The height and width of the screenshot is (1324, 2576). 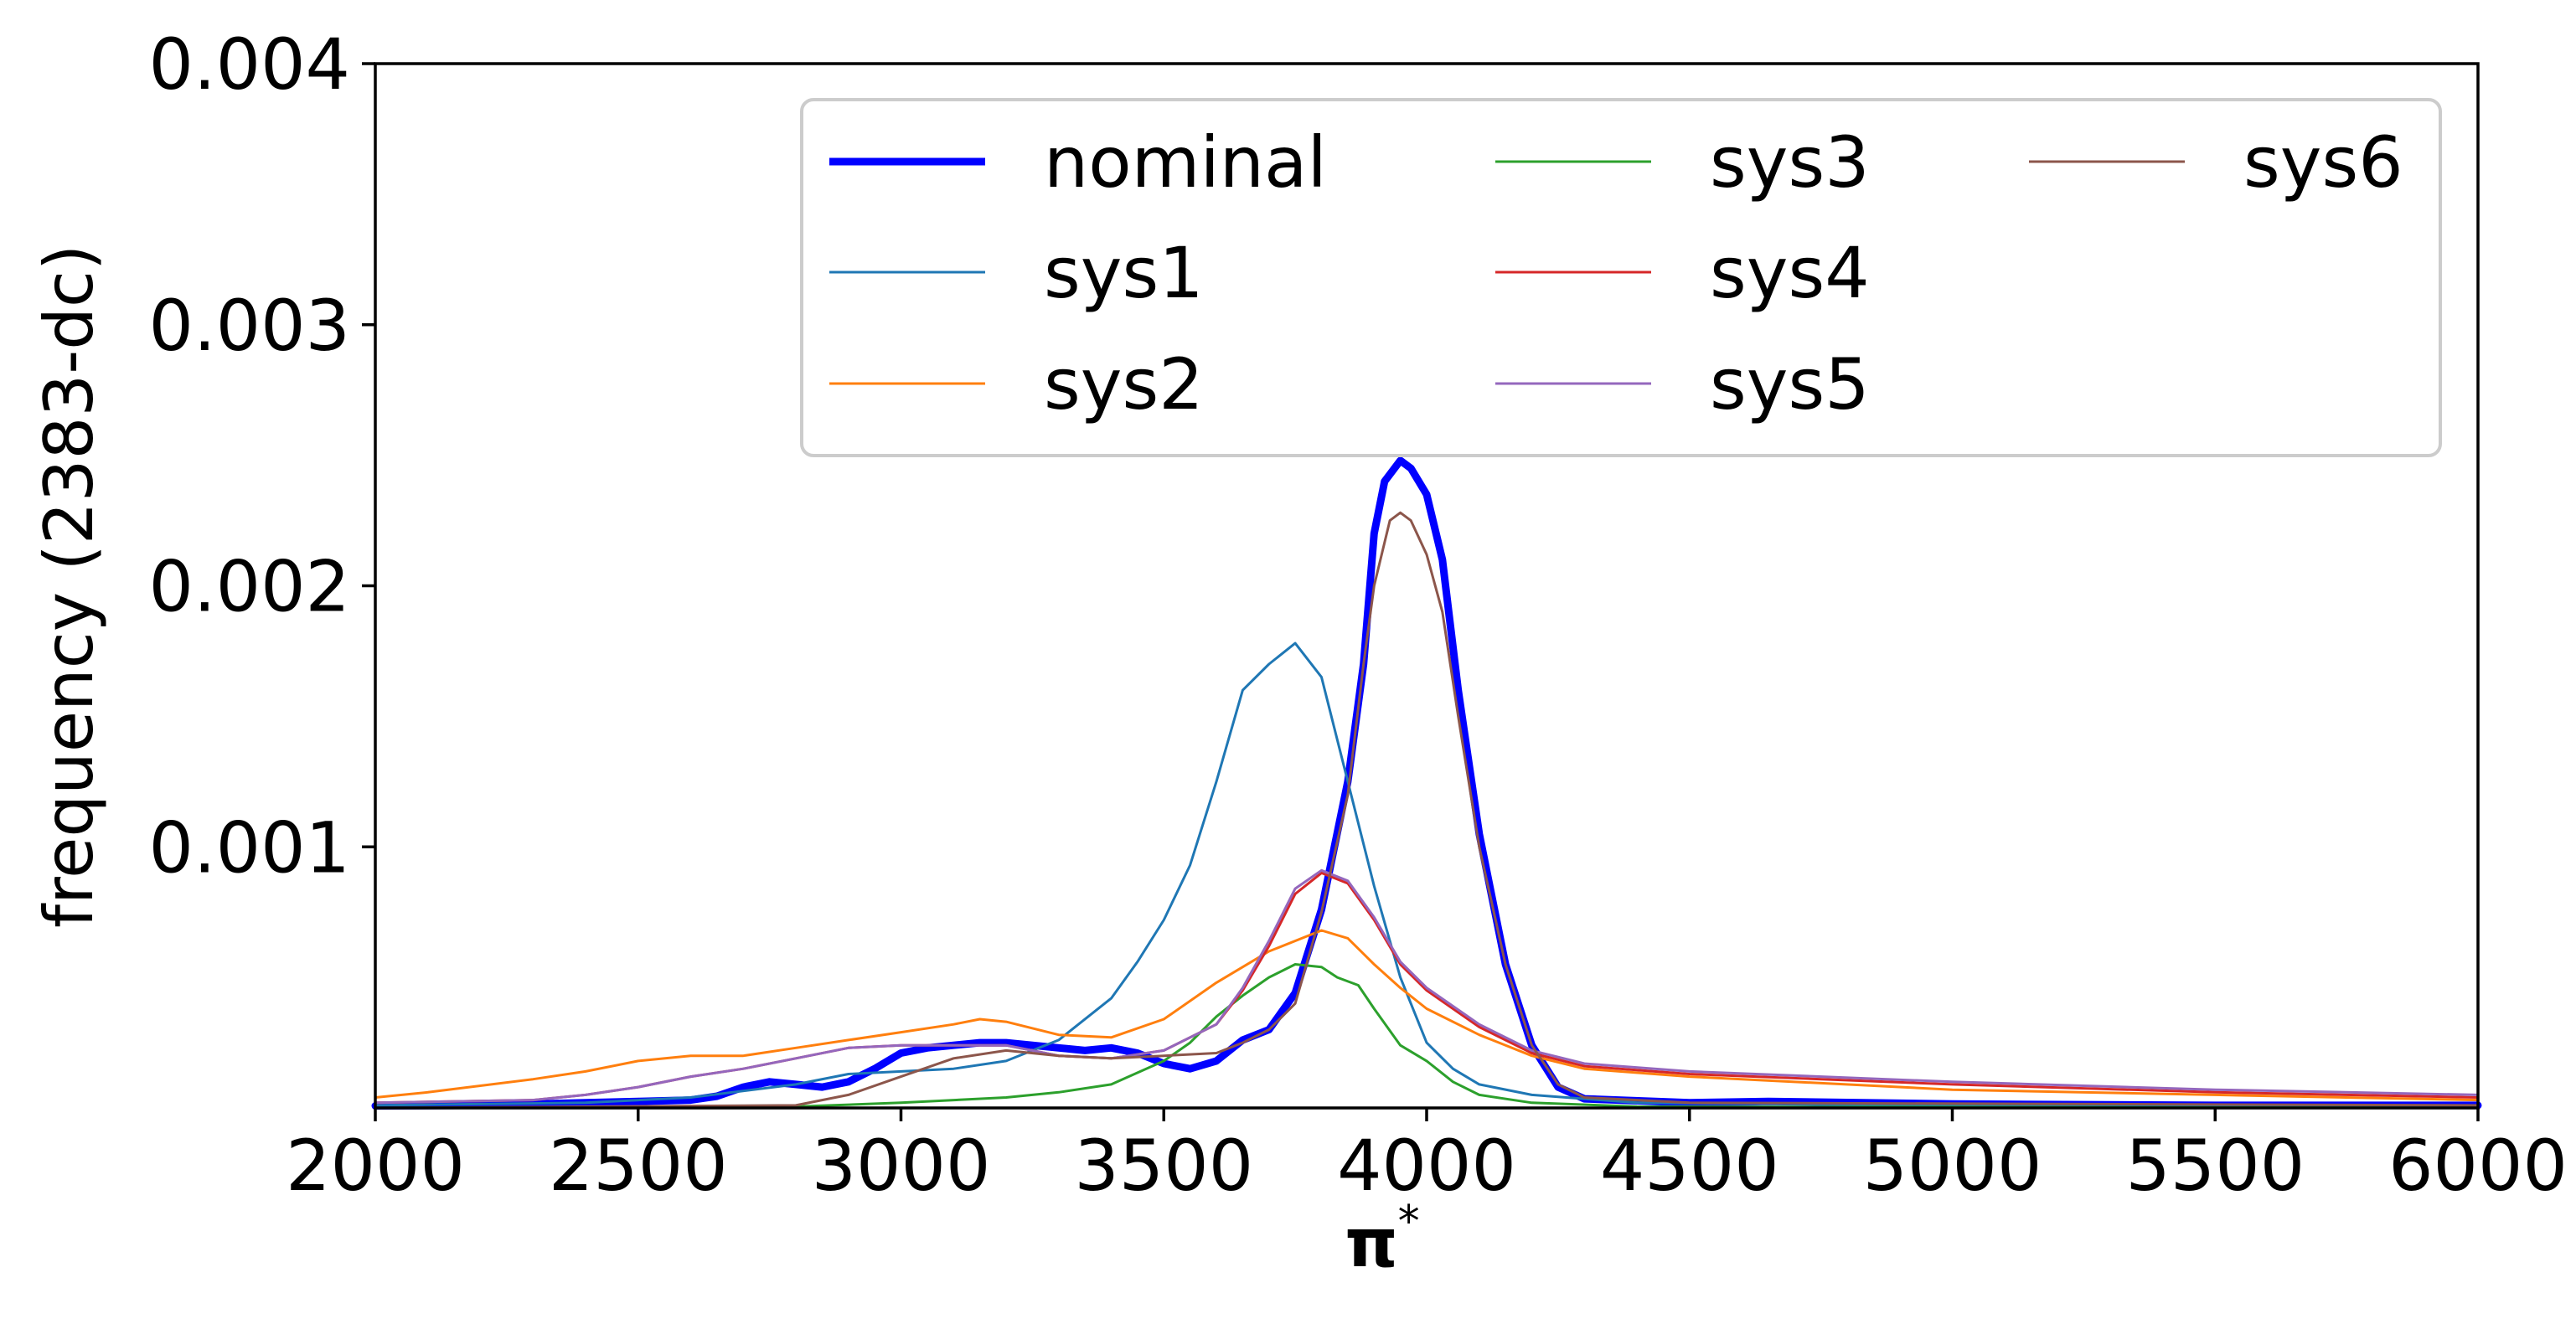 What do you see at coordinates (1124, 384) in the screenshot?
I see `legend-label-sys2: sys2` at bounding box center [1124, 384].